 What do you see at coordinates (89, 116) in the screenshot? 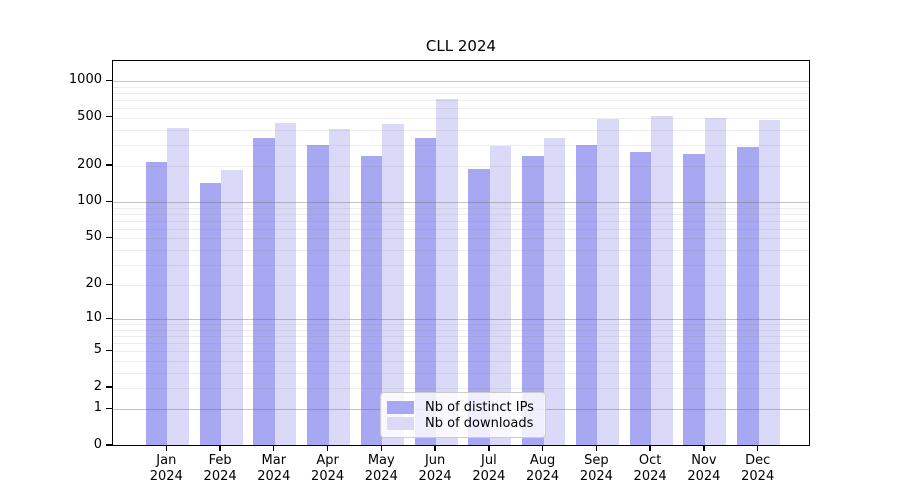
I see `y-tick-label: 500` at bounding box center [89, 116].